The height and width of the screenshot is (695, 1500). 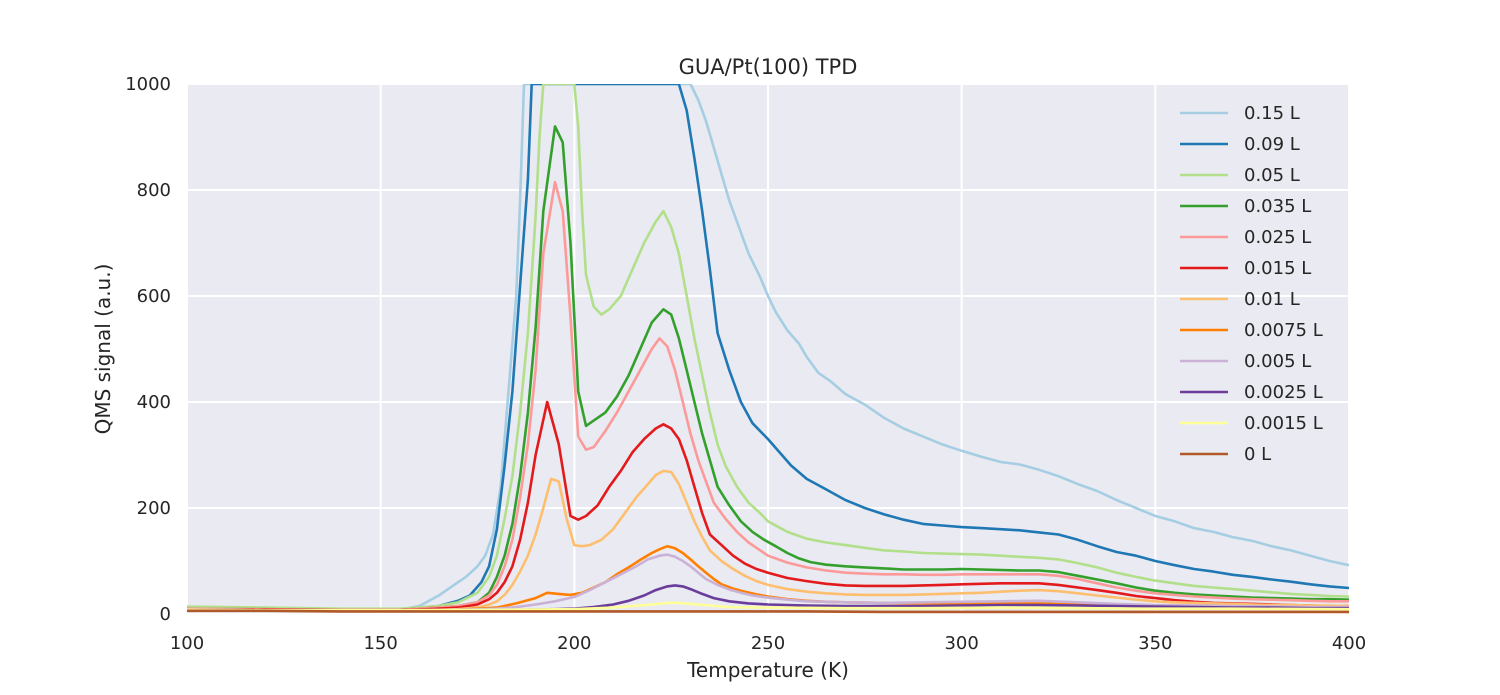 What do you see at coordinates (154, 508) in the screenshot?
I see `y-tick-label: 200` at bounding box center [154, 508].